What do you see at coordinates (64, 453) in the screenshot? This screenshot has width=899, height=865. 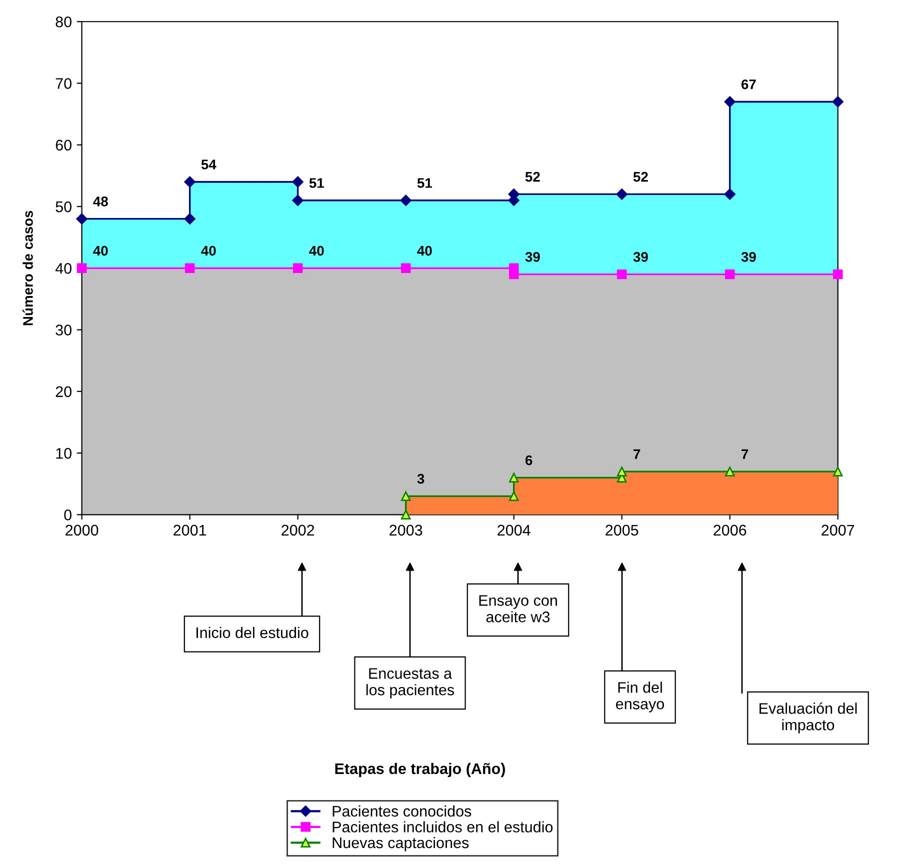 I see `y-tick-label: 10` at bounding box center [64, 453].